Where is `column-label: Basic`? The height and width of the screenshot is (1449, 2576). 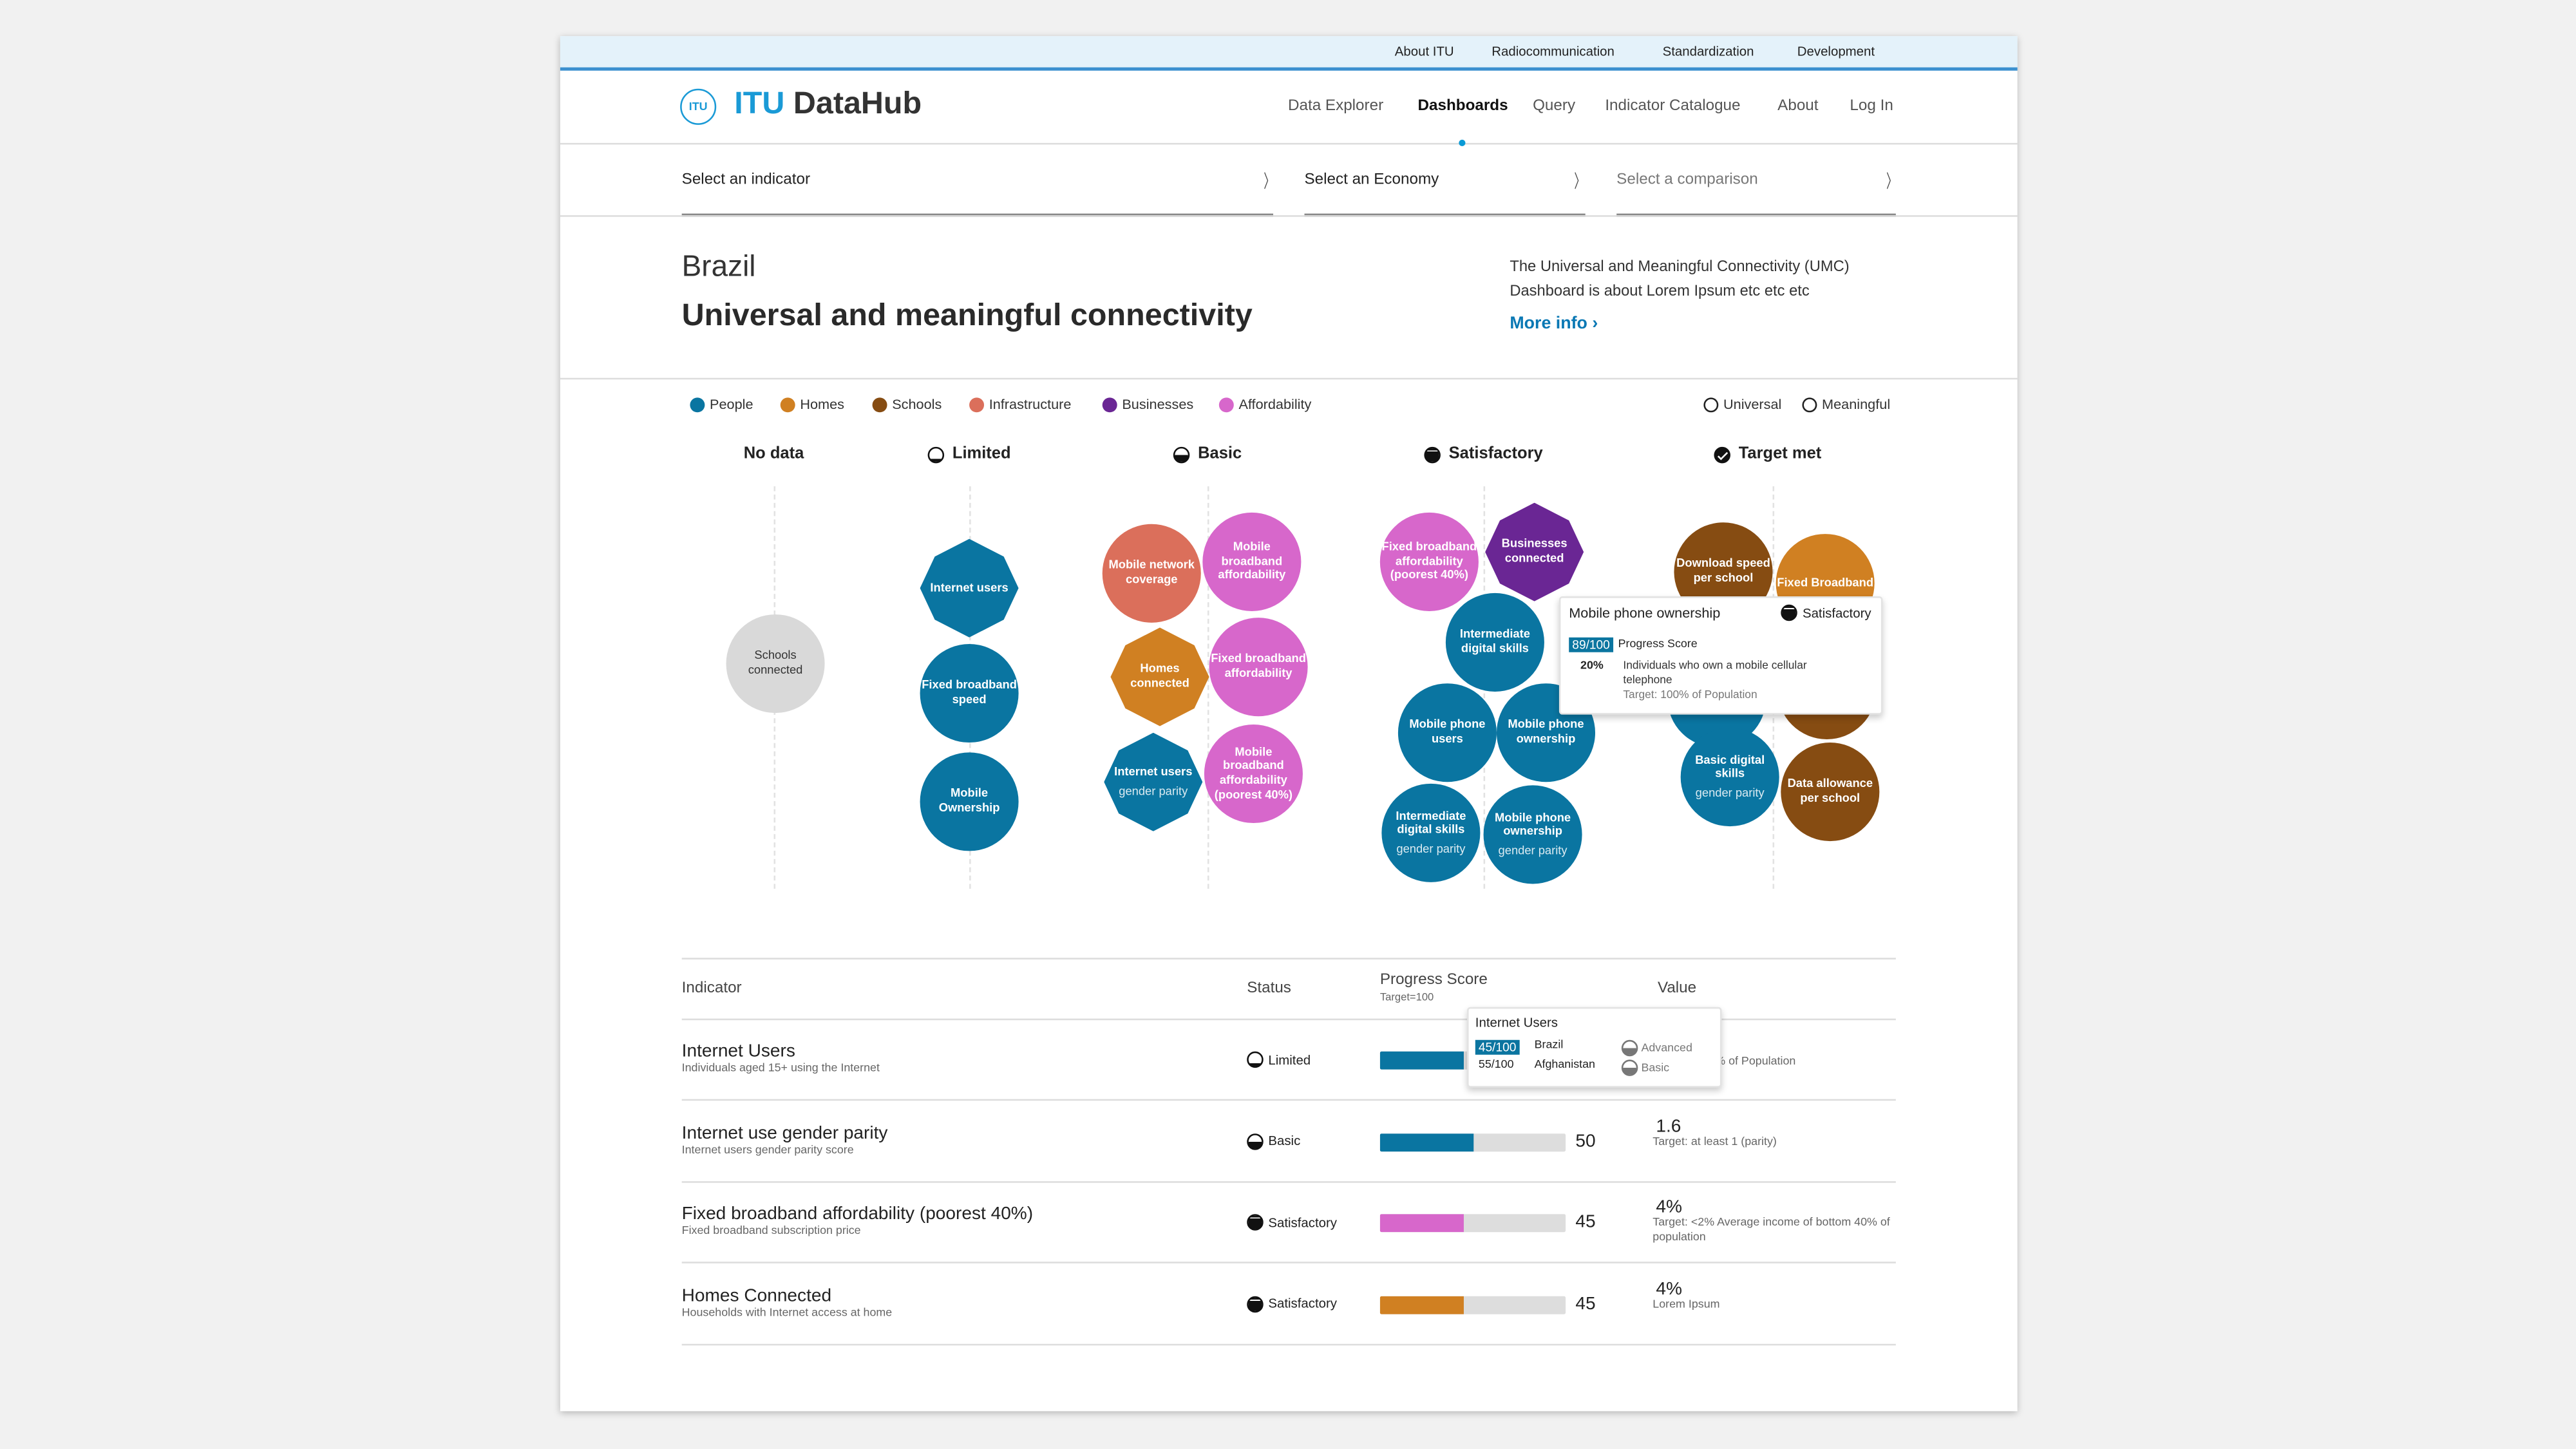
column-label: Basic is located at coordinates (1220, 454).